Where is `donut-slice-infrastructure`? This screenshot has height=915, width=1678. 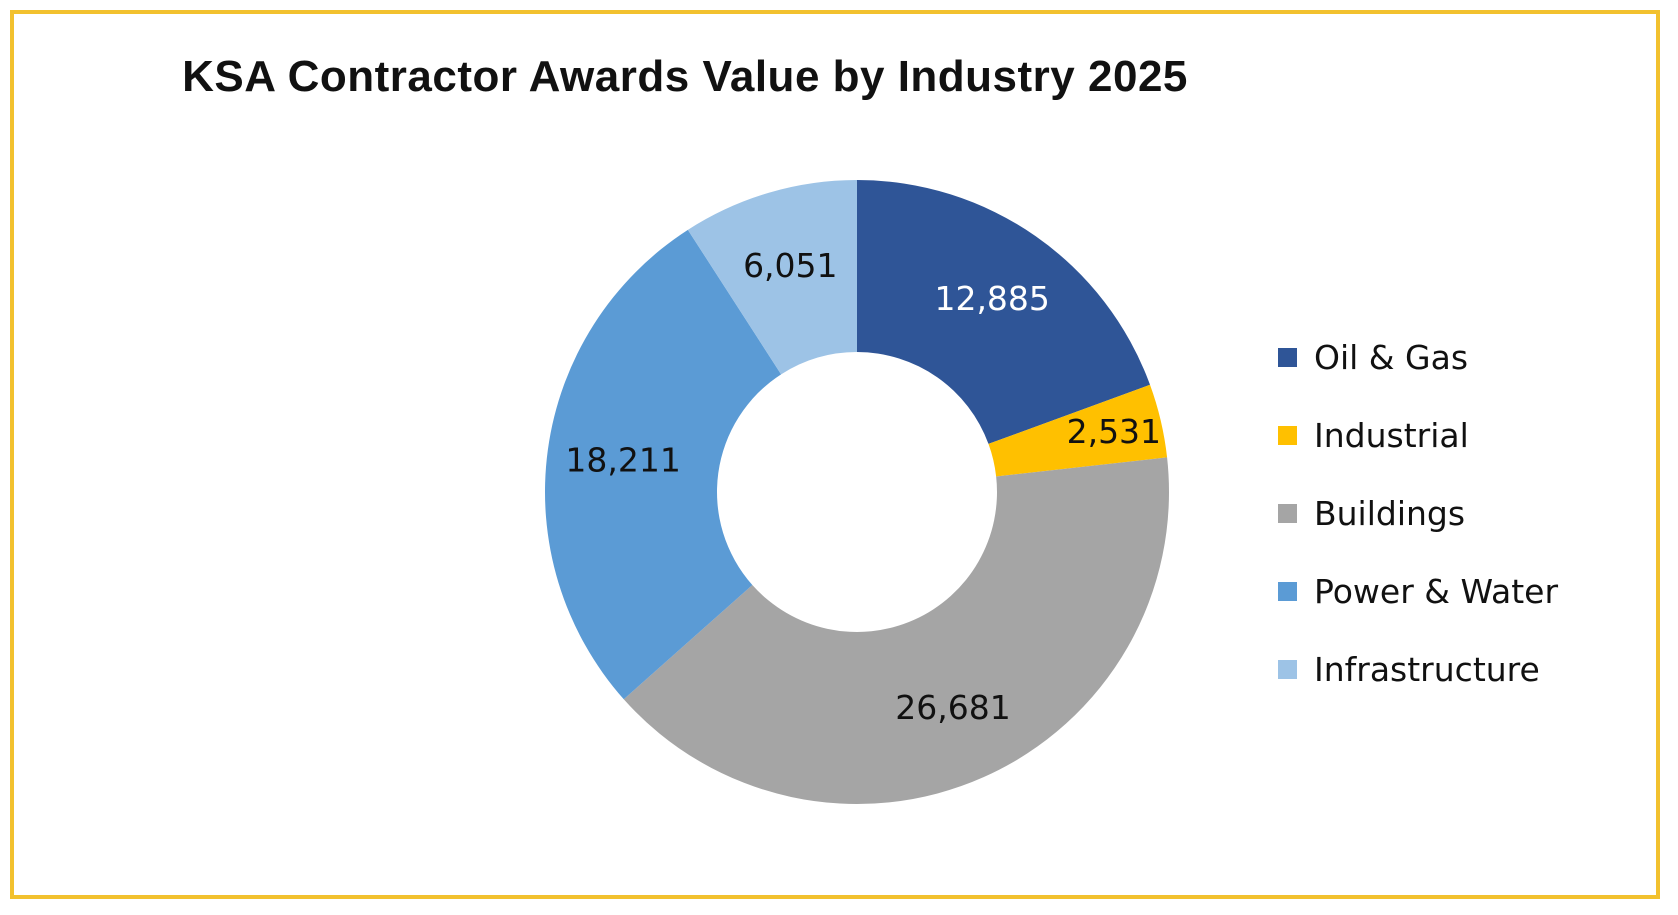
donut-slice-infrastructure is located at coordinates (772, 277).